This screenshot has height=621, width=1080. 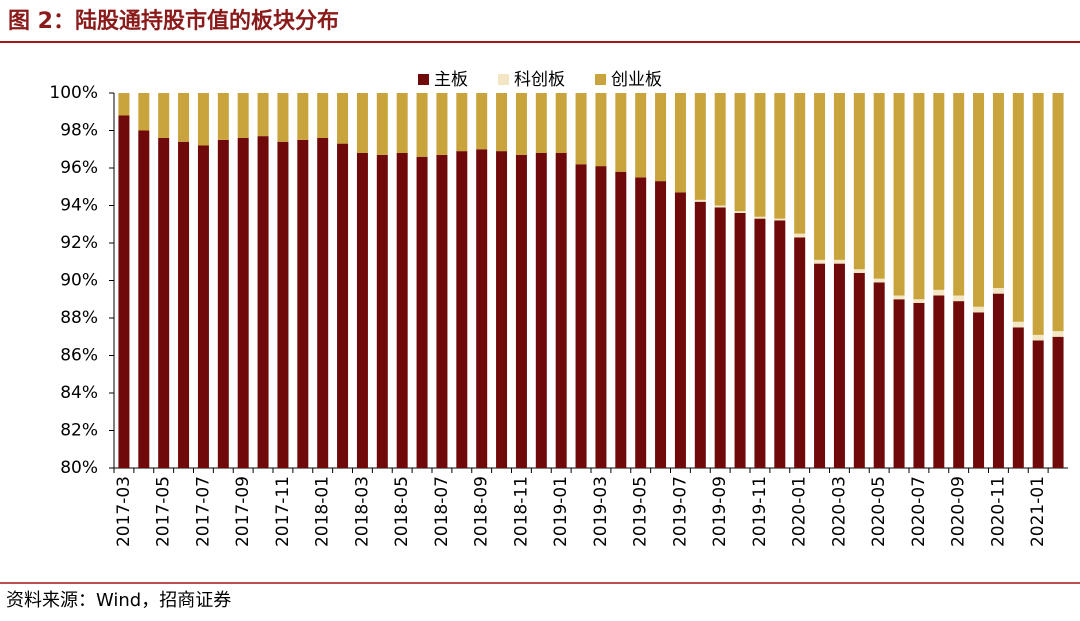 I want to click on x-tick-label: 2020-01, so click(x=800, y=511).